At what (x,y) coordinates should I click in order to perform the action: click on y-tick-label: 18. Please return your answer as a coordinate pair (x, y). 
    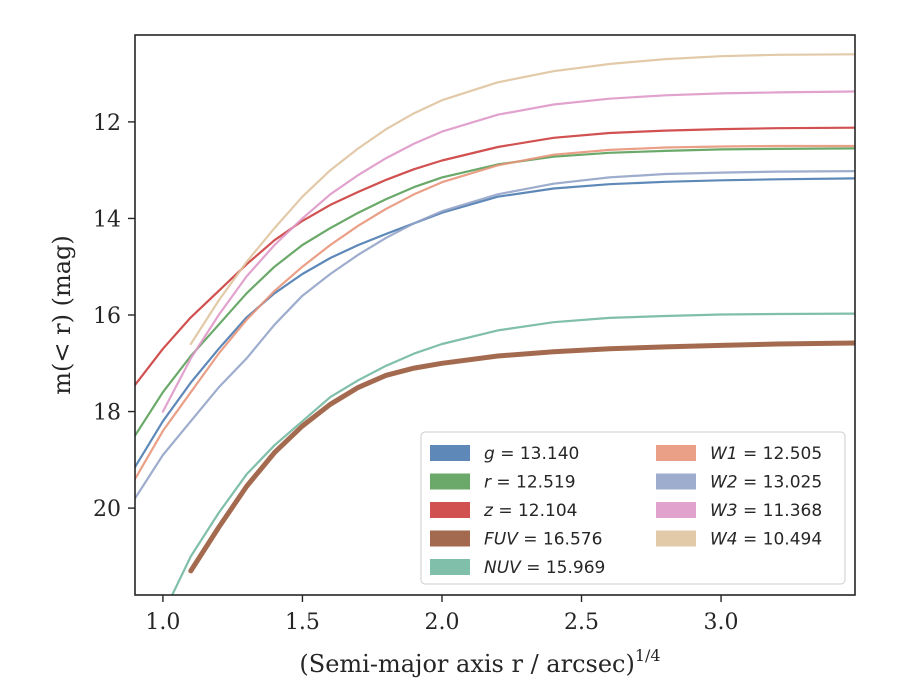
    Looking at the image, I should click on (107, 413).